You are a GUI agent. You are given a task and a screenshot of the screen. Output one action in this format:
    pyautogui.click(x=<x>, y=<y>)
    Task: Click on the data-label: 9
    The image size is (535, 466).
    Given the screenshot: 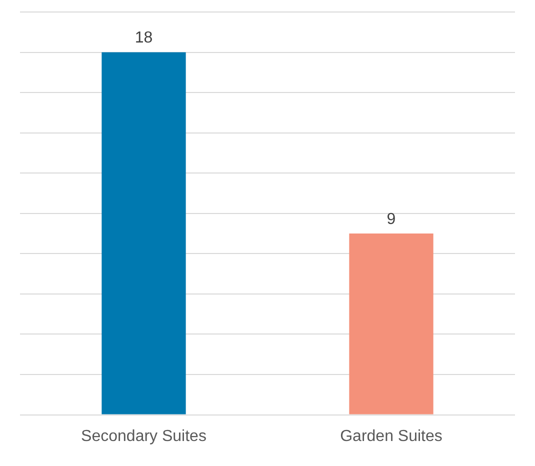 What is the action you would take?
    pyautogui.click(x=391, y=219)
    